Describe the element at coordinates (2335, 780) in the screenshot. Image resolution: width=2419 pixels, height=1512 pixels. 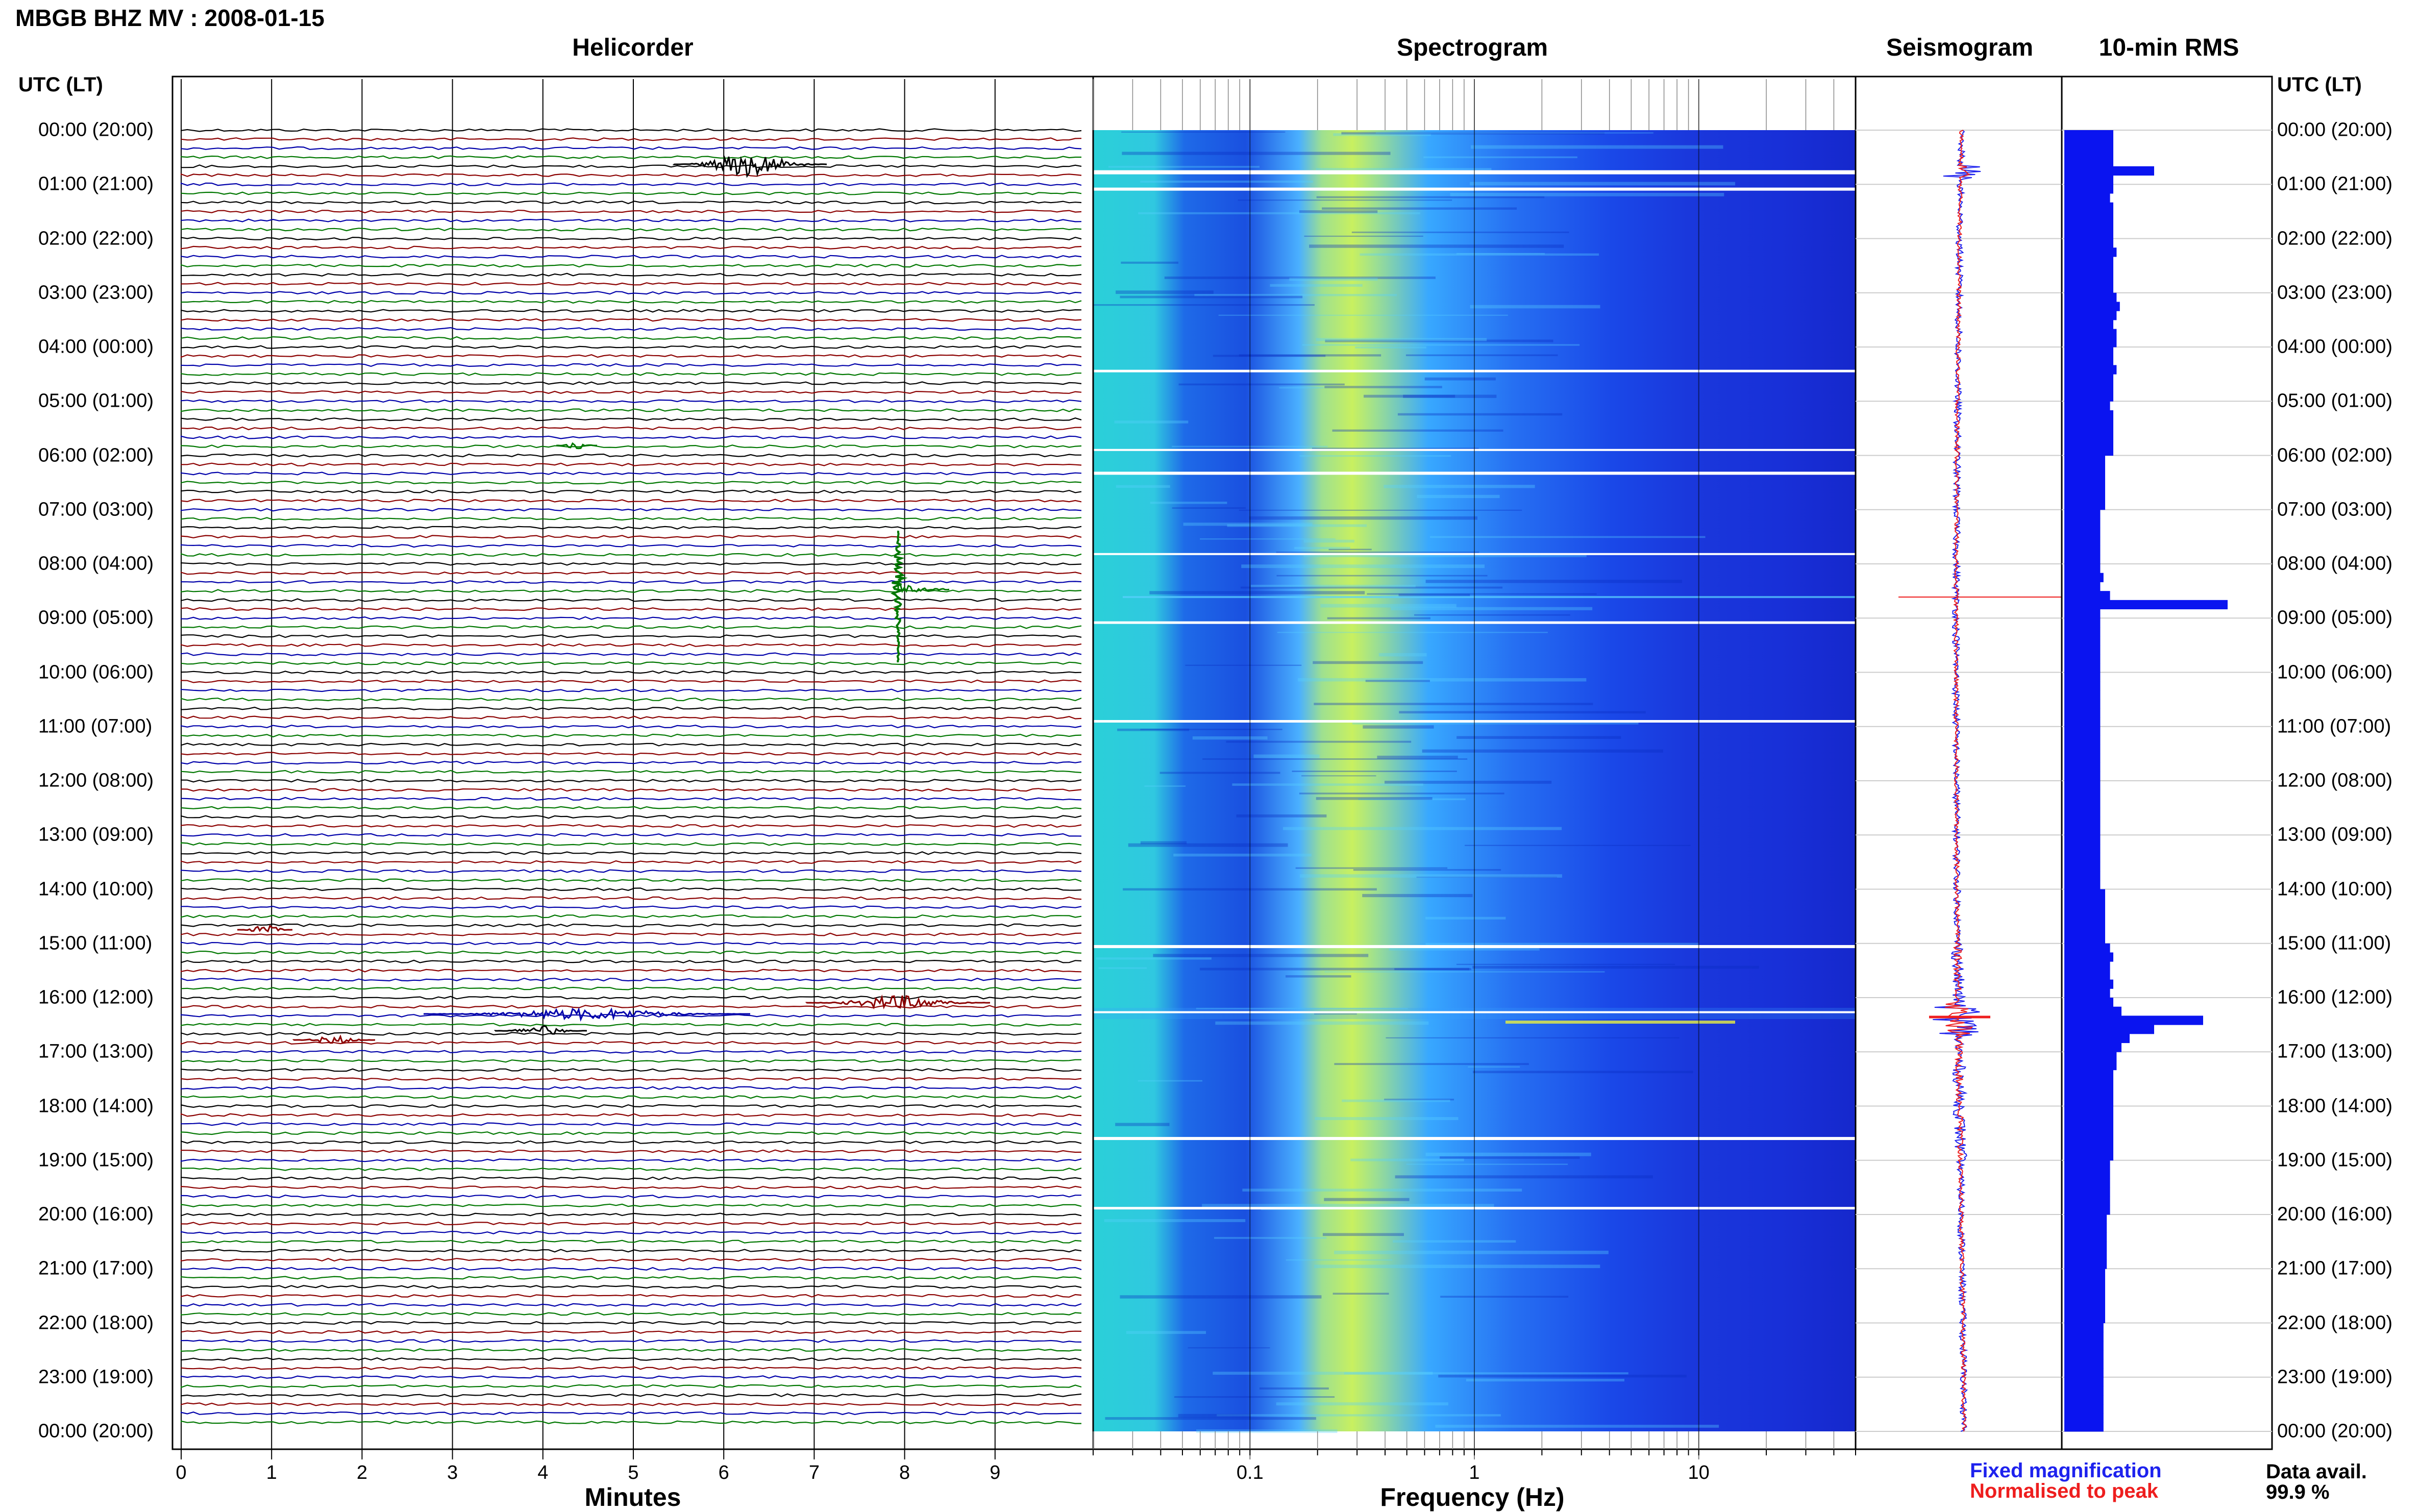
I see `time-label-right: 12:00 (08:00)` at that location.